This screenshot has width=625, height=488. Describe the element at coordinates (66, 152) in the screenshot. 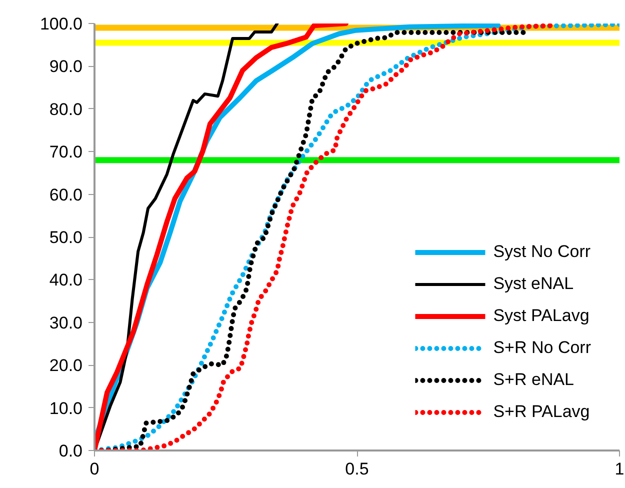

I see `y-tick-label: 70.0` at that location.